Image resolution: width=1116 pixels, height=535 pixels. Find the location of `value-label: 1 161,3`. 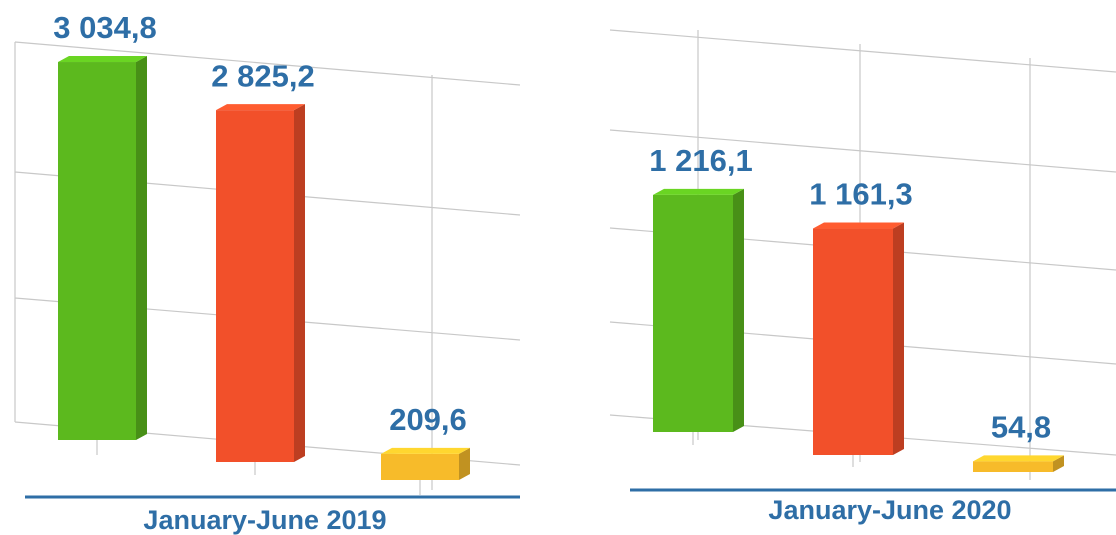

value-label: 1 161,3 is located at coordinates (860, 194).